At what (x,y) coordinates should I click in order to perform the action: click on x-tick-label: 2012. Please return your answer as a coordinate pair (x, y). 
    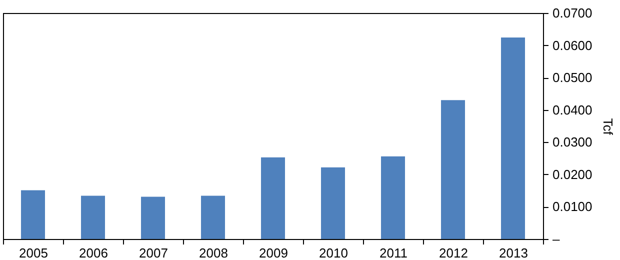
    Looking at the image, I should click on (453, 253).